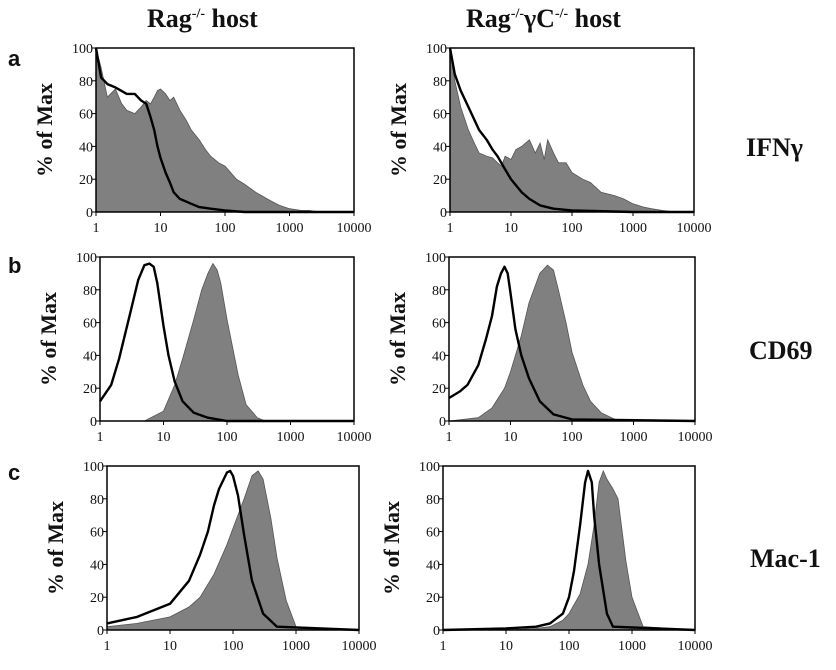 Image resolution: width=836 pixels, height=670 pixels. I want to click on histogram-panel-a-rag-gc: 0 20 40 60 80 100 1 10 100 1000 10000 % of Max, so click(549, 139).